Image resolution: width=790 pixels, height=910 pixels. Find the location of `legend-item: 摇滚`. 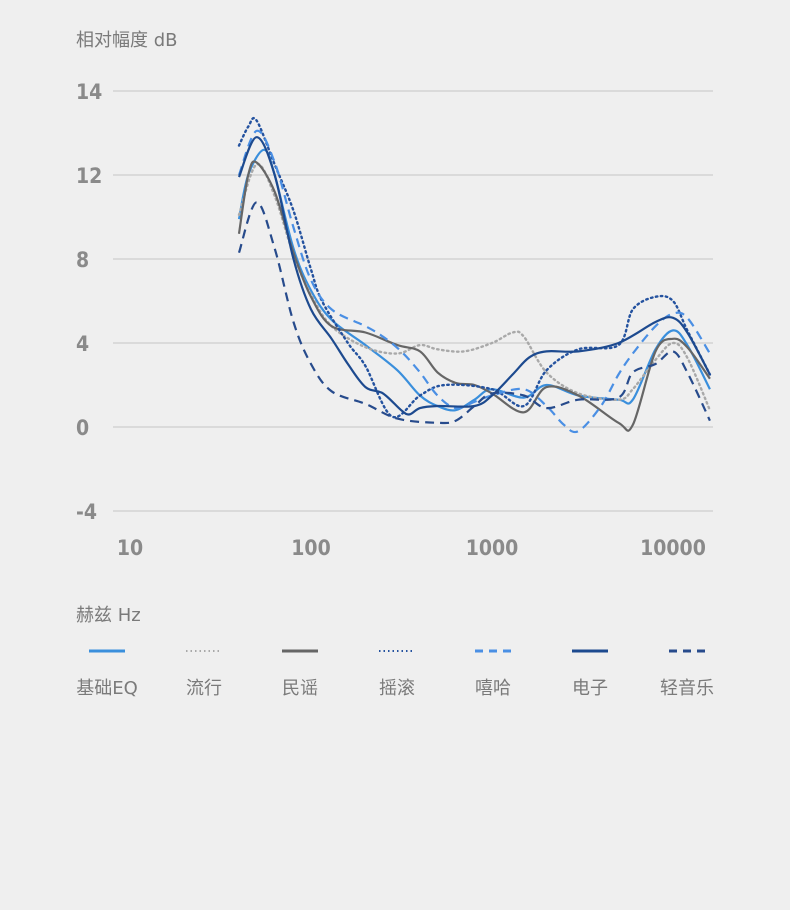

legend-item: 摇滚 is located at coordinates (397, 674).